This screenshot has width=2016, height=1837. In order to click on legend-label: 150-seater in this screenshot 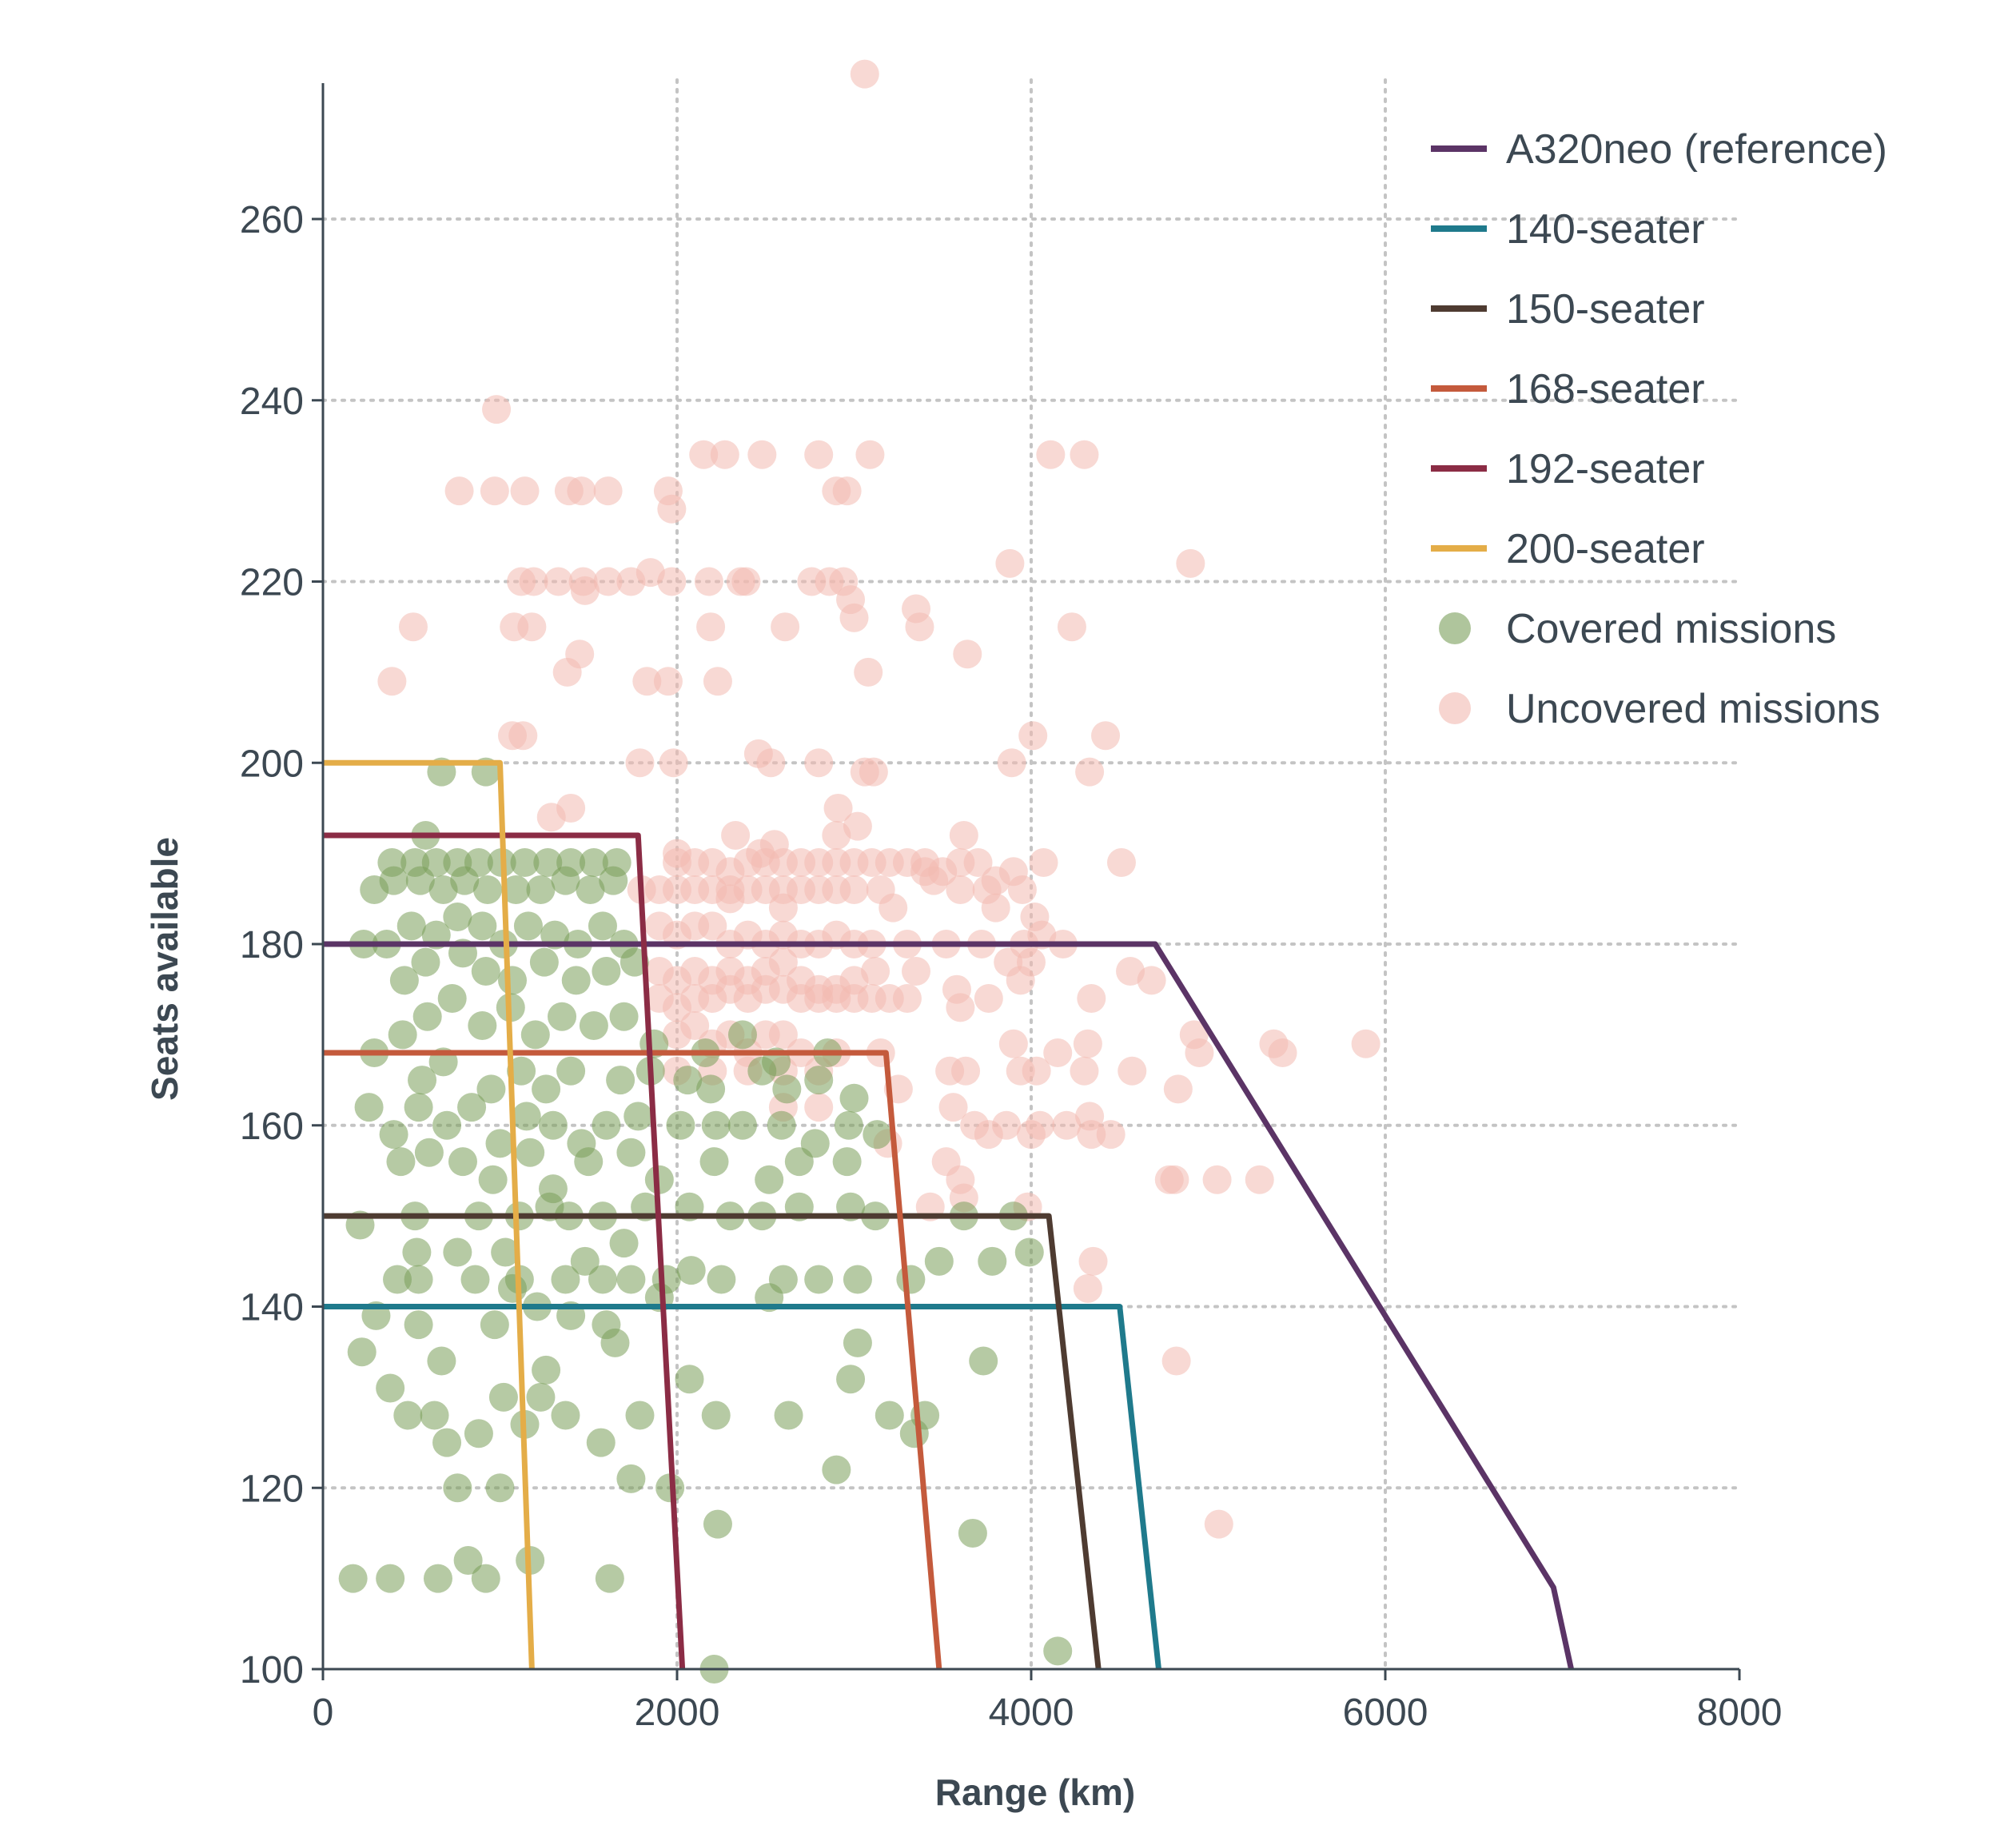, I will do `click(1605, 309)`.